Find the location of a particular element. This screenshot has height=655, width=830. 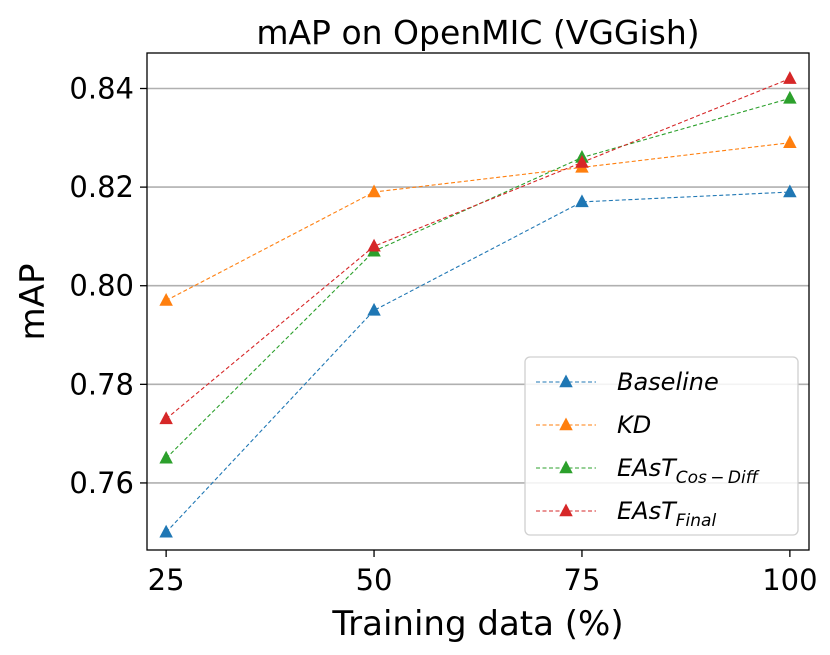

legend-item: EAsTCos − Diff is located at coordinates (648, 471).